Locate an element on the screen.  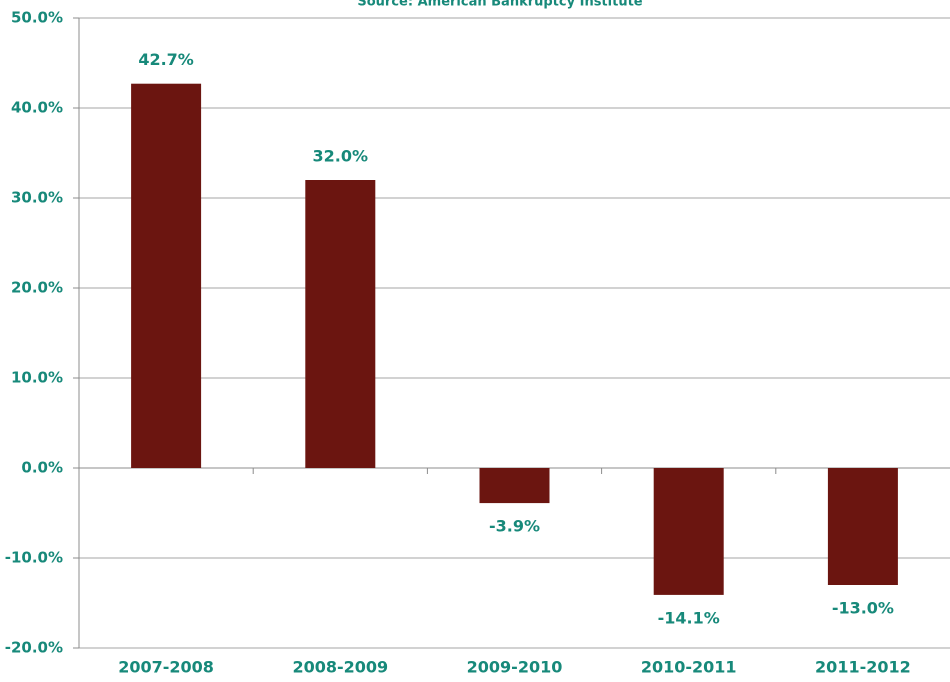
value-label: -3.9% is located at coordinates (514, 526).